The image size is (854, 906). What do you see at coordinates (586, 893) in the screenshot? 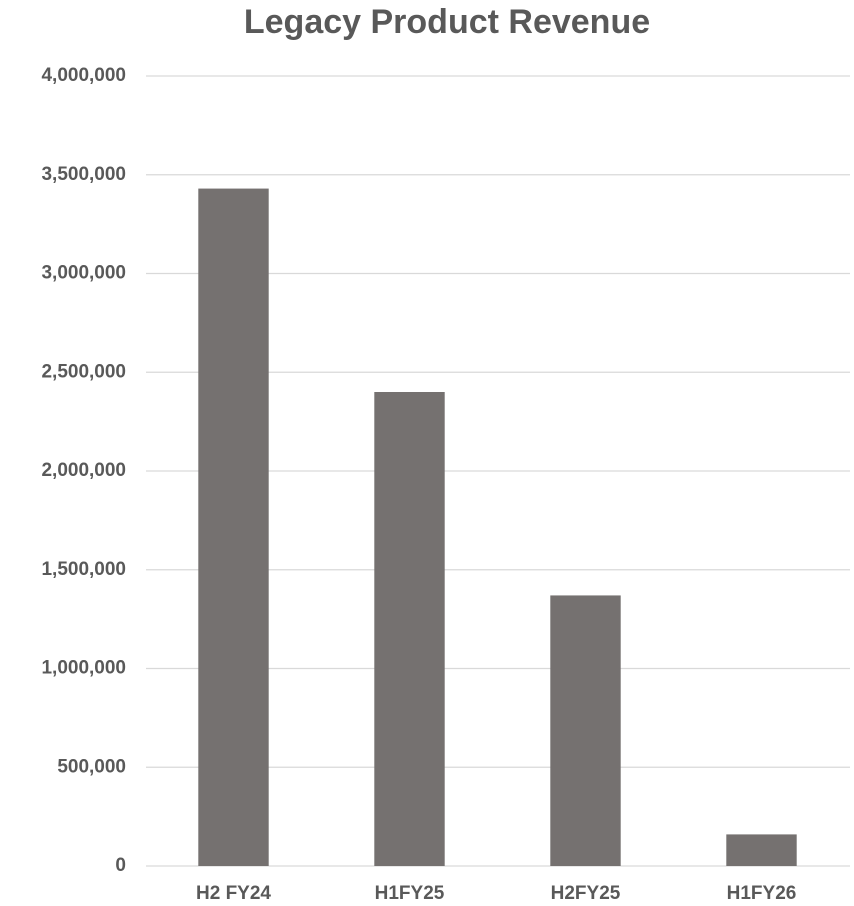
I see `x-tick-label: H2FY25` at bounding box center [586, 893].